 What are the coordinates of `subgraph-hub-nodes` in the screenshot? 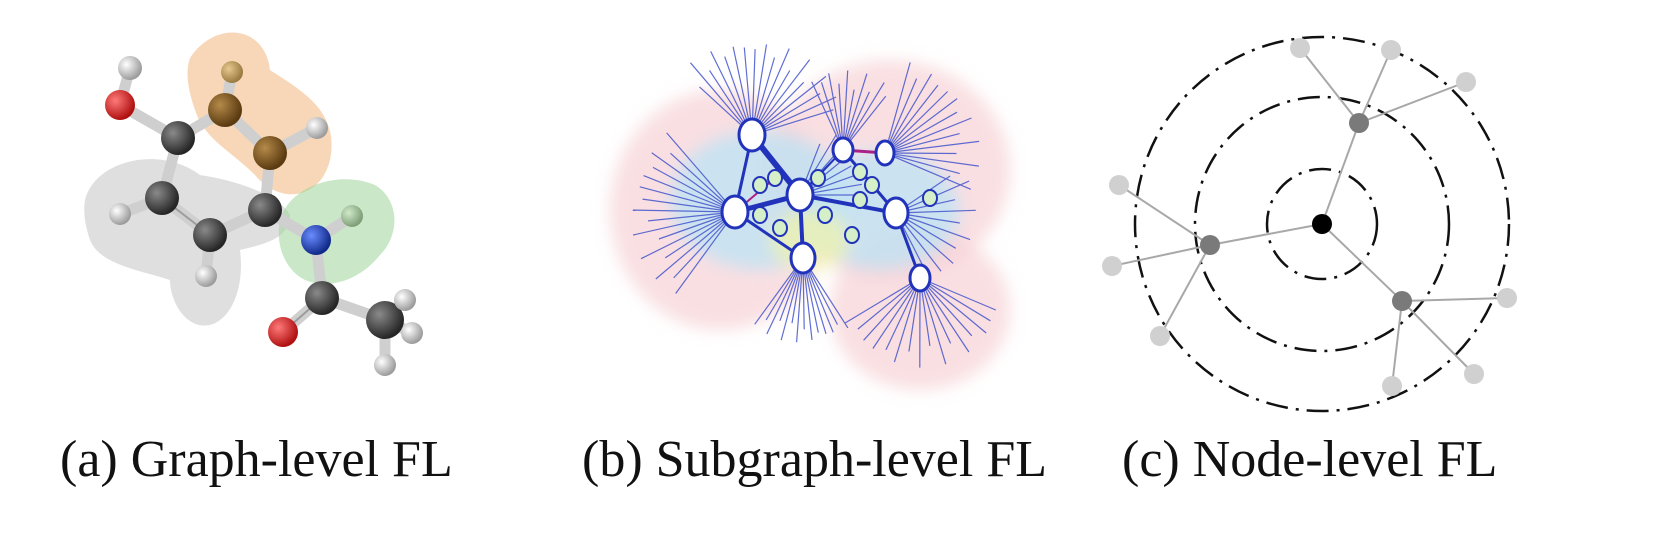 It's located at (826, 205).